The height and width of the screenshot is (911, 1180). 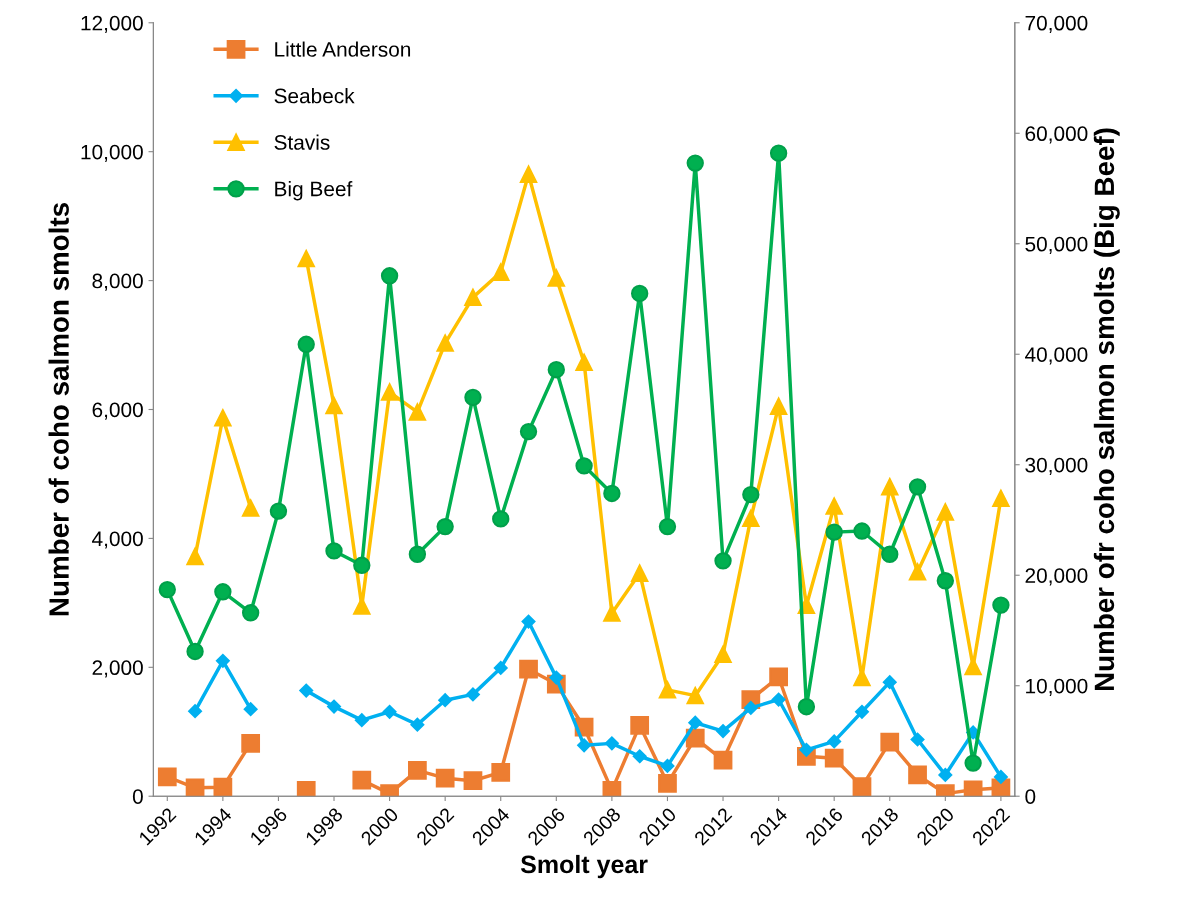 I want to click on y2-tick-label: 50,000, so click(x=1056, y=245).